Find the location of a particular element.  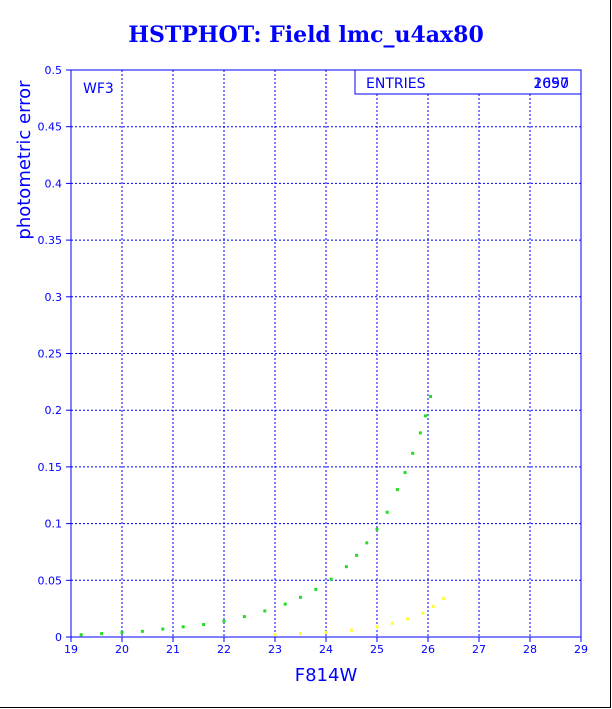

stats-value-a: 2097 is located at coordinates (551, 84).